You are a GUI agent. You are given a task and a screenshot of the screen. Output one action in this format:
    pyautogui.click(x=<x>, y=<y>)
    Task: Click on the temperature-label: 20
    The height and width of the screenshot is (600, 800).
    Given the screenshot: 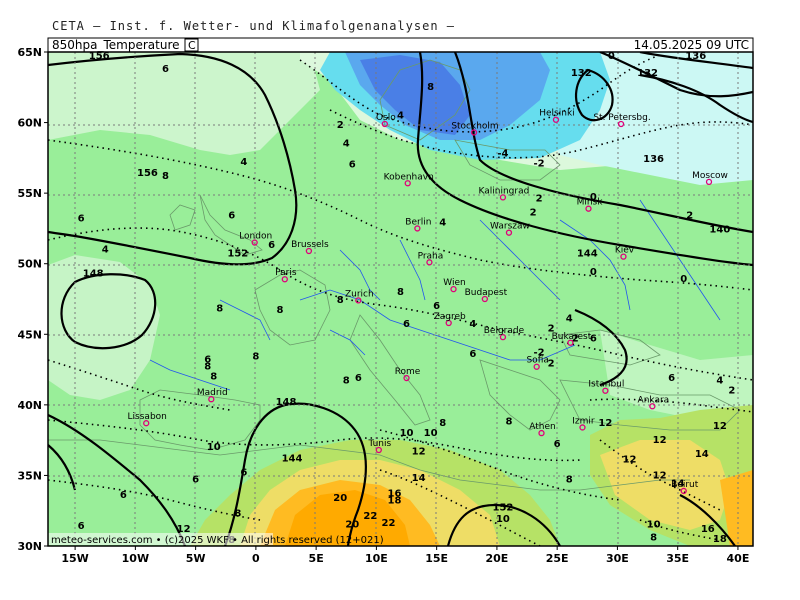 What is the action you would take?
    pyautogui.click(x=352, y=525)
    